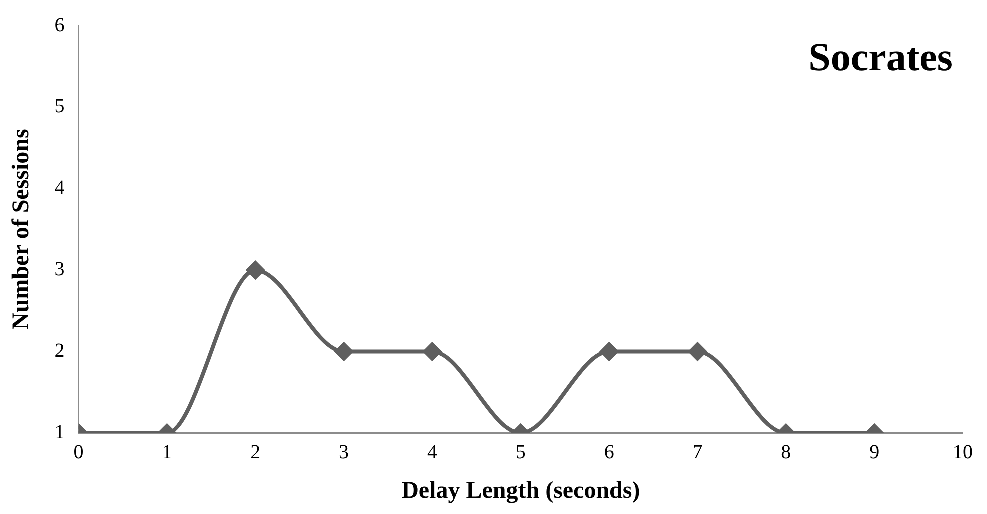 This screenshot has width=987, height=514. I want to click on x-tick-label: 7, so click(697, 452).